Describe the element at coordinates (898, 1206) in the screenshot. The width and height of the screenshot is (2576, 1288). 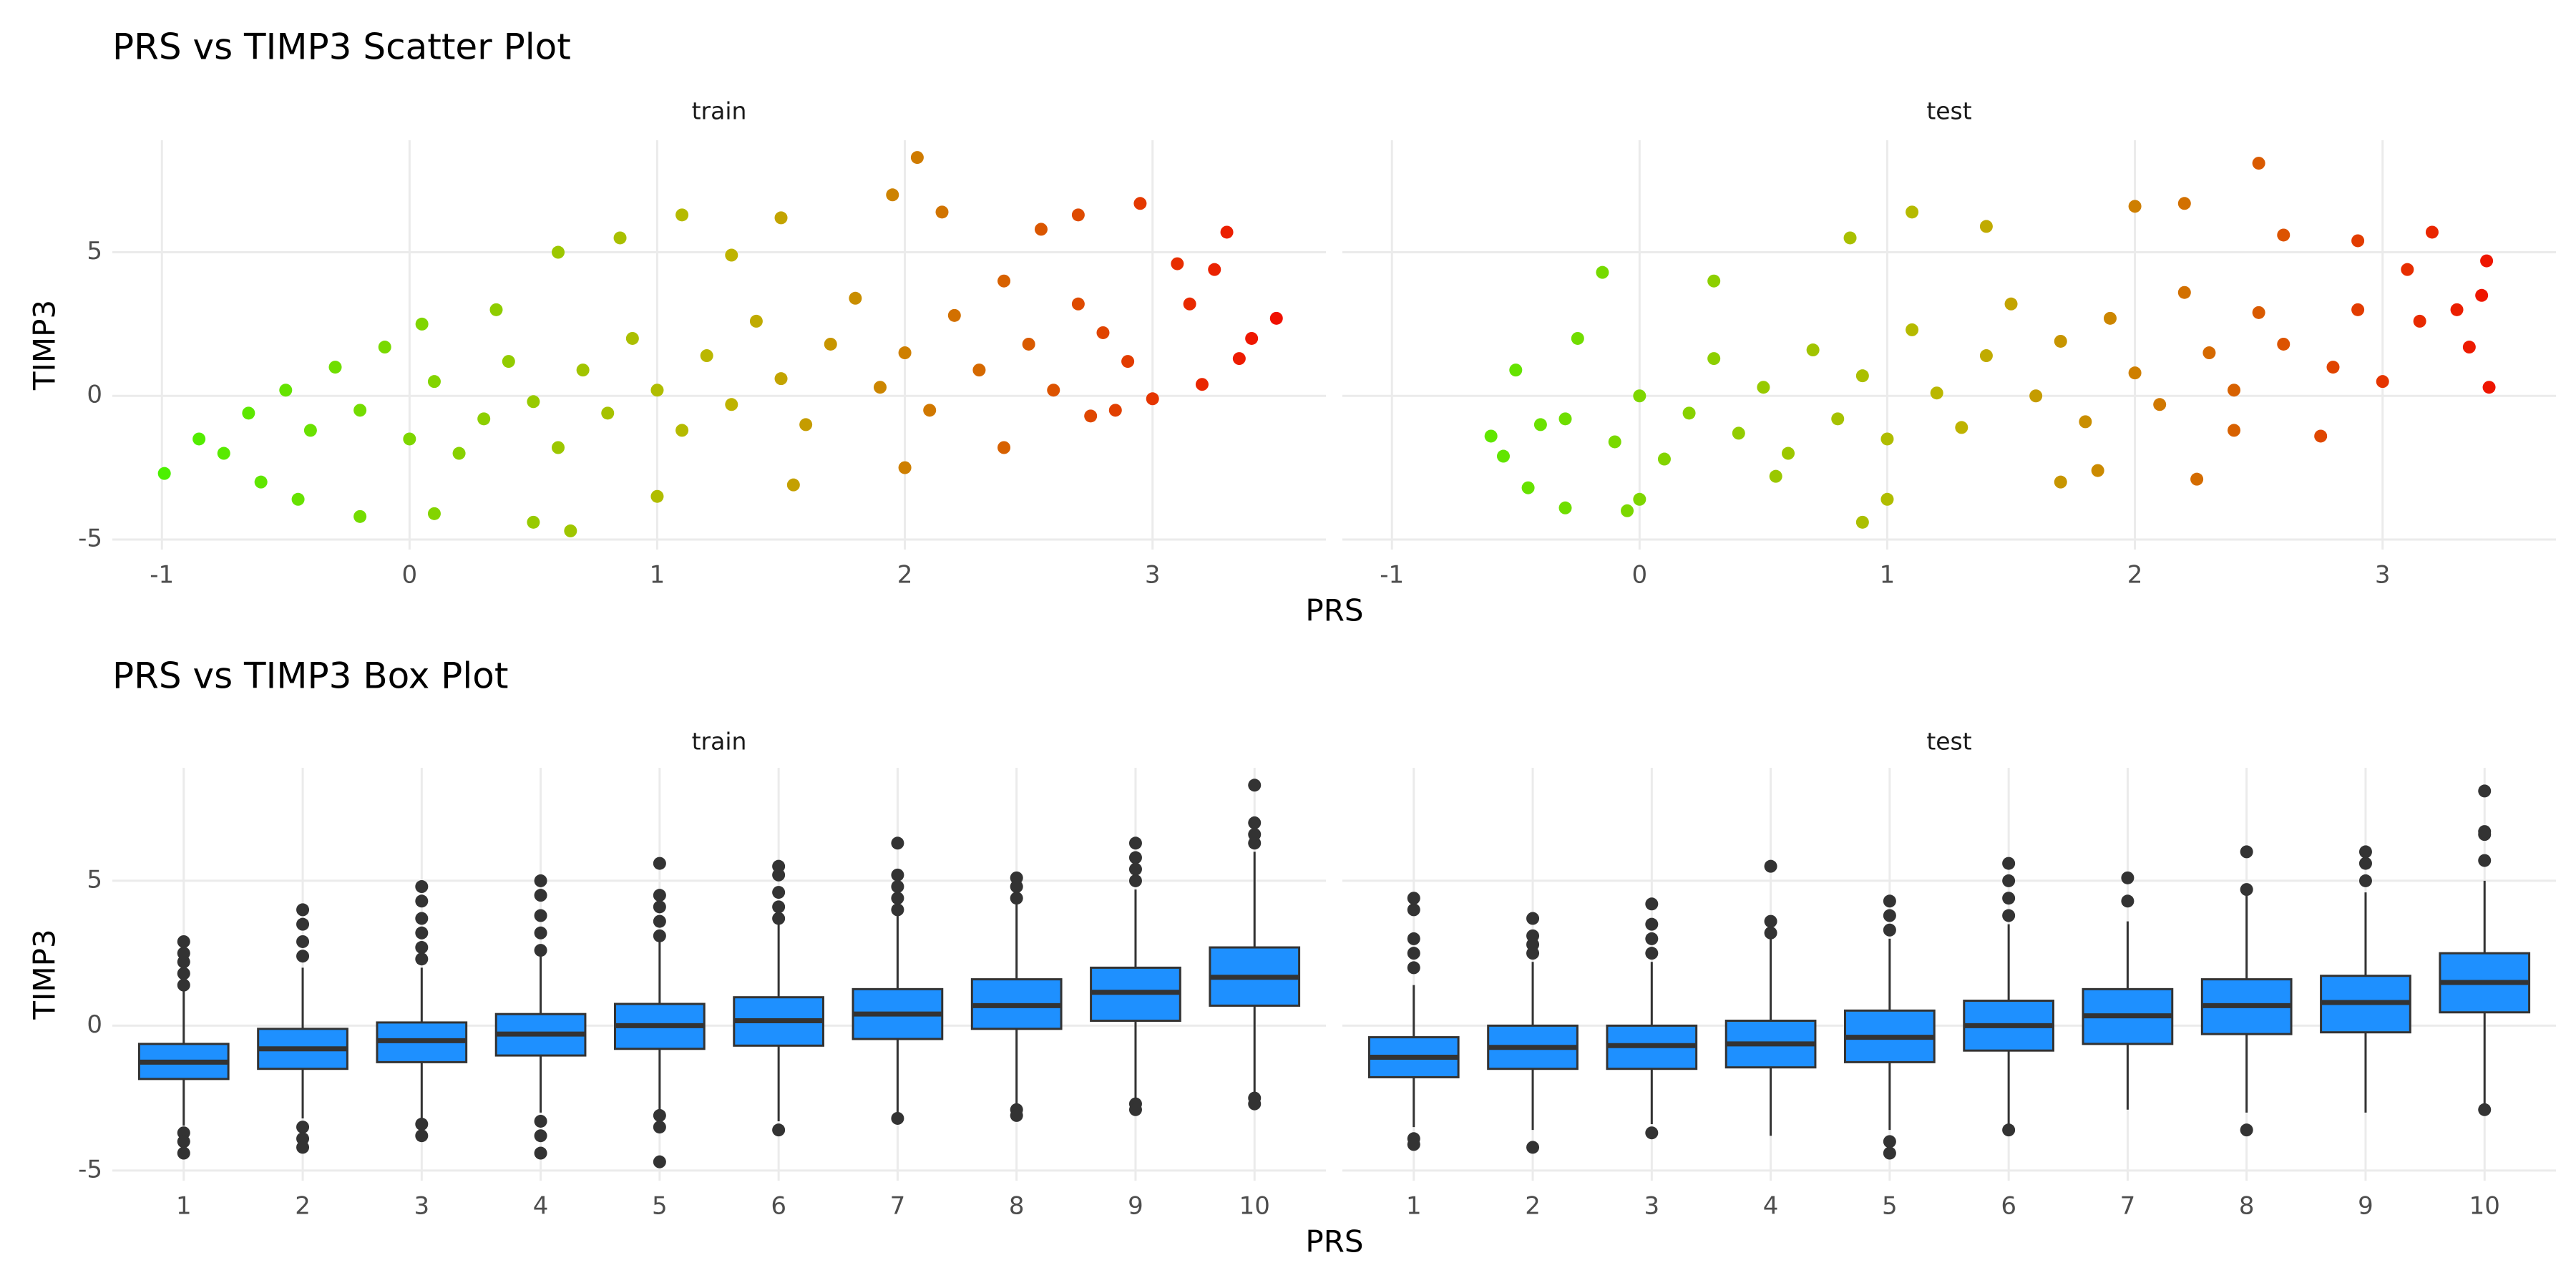
I see `x-tick-label: 7` at that location.